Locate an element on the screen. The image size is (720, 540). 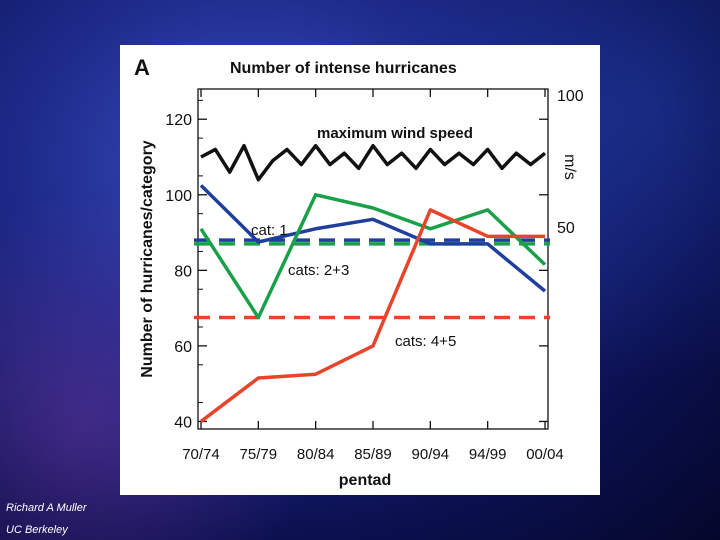
y-tick-labels: 40 60 80 100 120 is located at coordinates (178, 271).